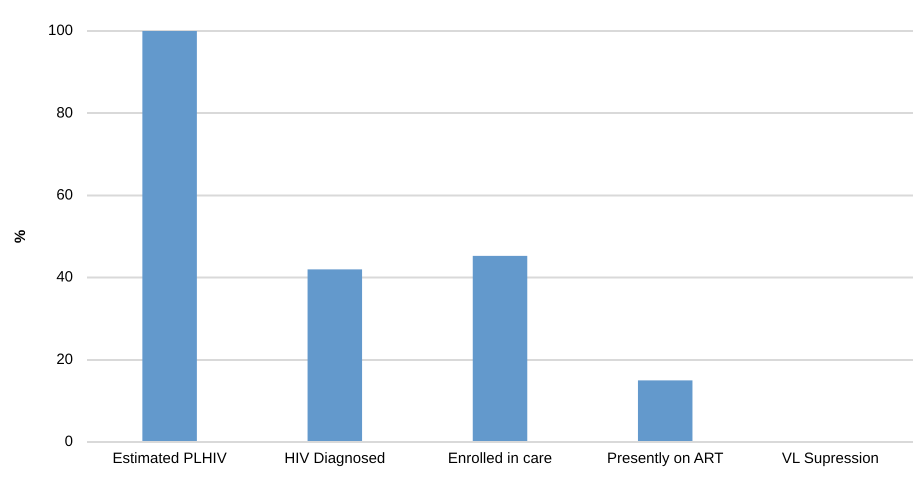 This screenshot has width=923, height=484. I want to click on x-tick-label: Presently on ART, so click(665, 459).